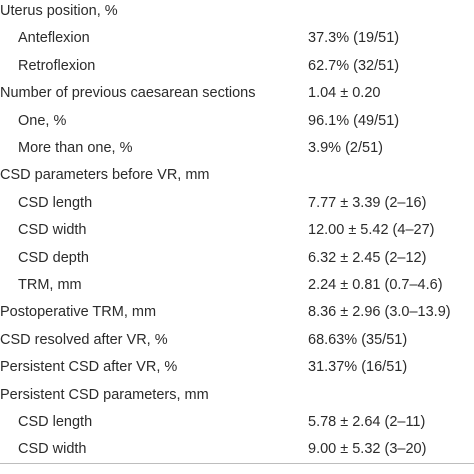 This screenshot has height=474, width=474. I want to click on row-value: 12.00 ± 5.42 (4–27), so click(371, 230).